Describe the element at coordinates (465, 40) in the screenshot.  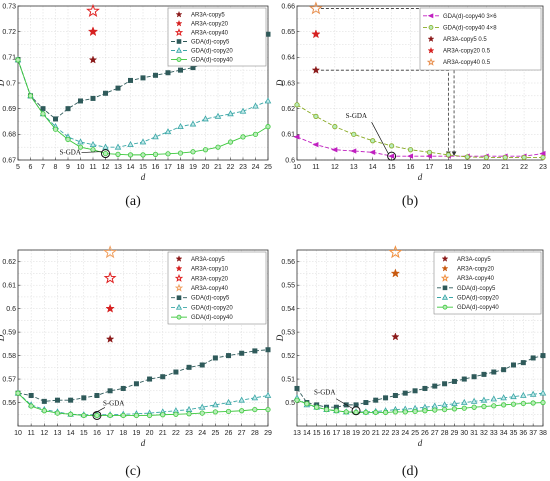
I see `legend-entry: AR3A-copy5 0.5` at that location.